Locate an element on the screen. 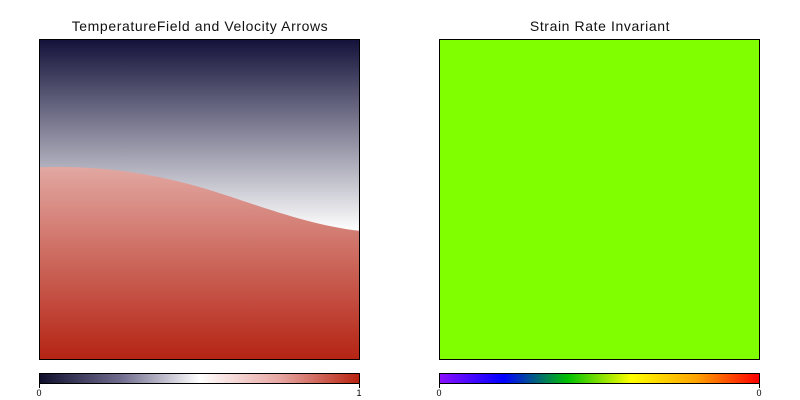 The width and height of the screenshot is (800, 400). temperature-colorbar-min-label: 0 is located at coordinates (39, 393).